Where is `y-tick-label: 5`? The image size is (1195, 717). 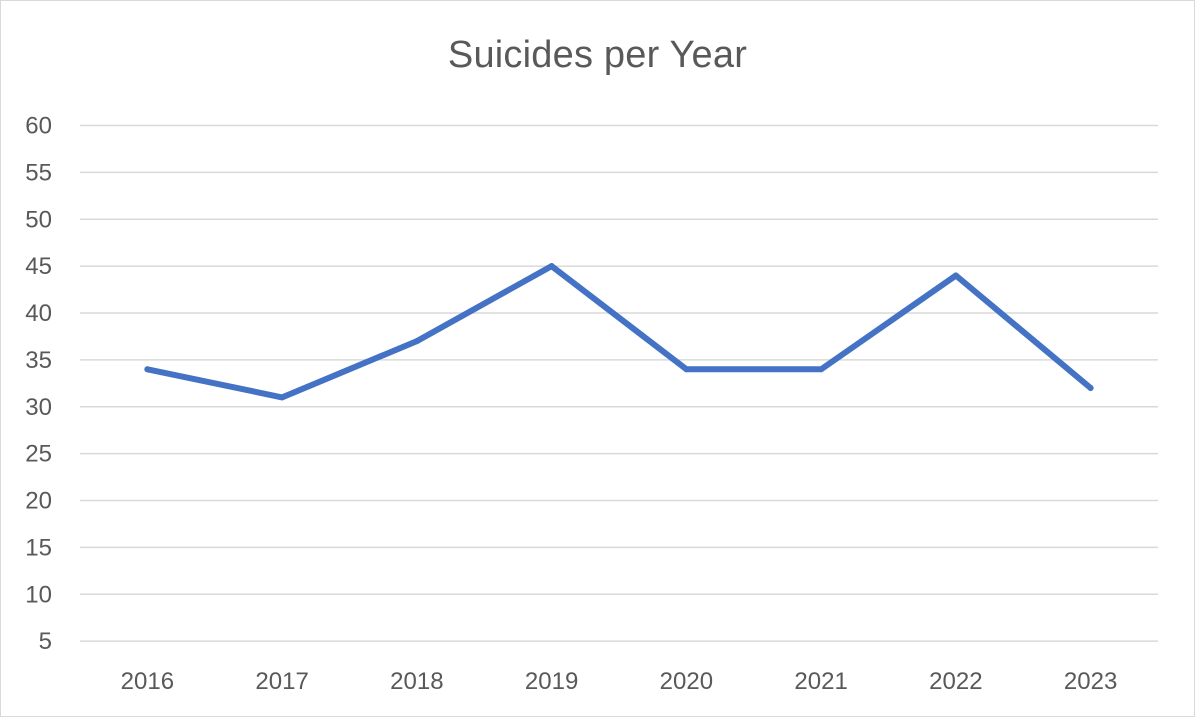 y-tick-label: 5 is located at coordinates (45, 641).